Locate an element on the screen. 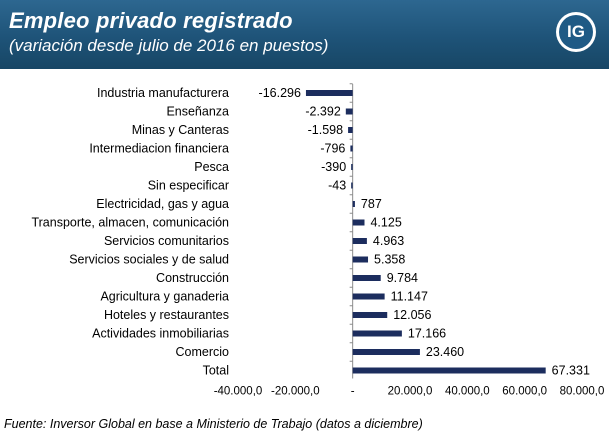 The width and height of the screenshot is (609, 442). data-label: 4.963 is located at coordinates (388, 241).